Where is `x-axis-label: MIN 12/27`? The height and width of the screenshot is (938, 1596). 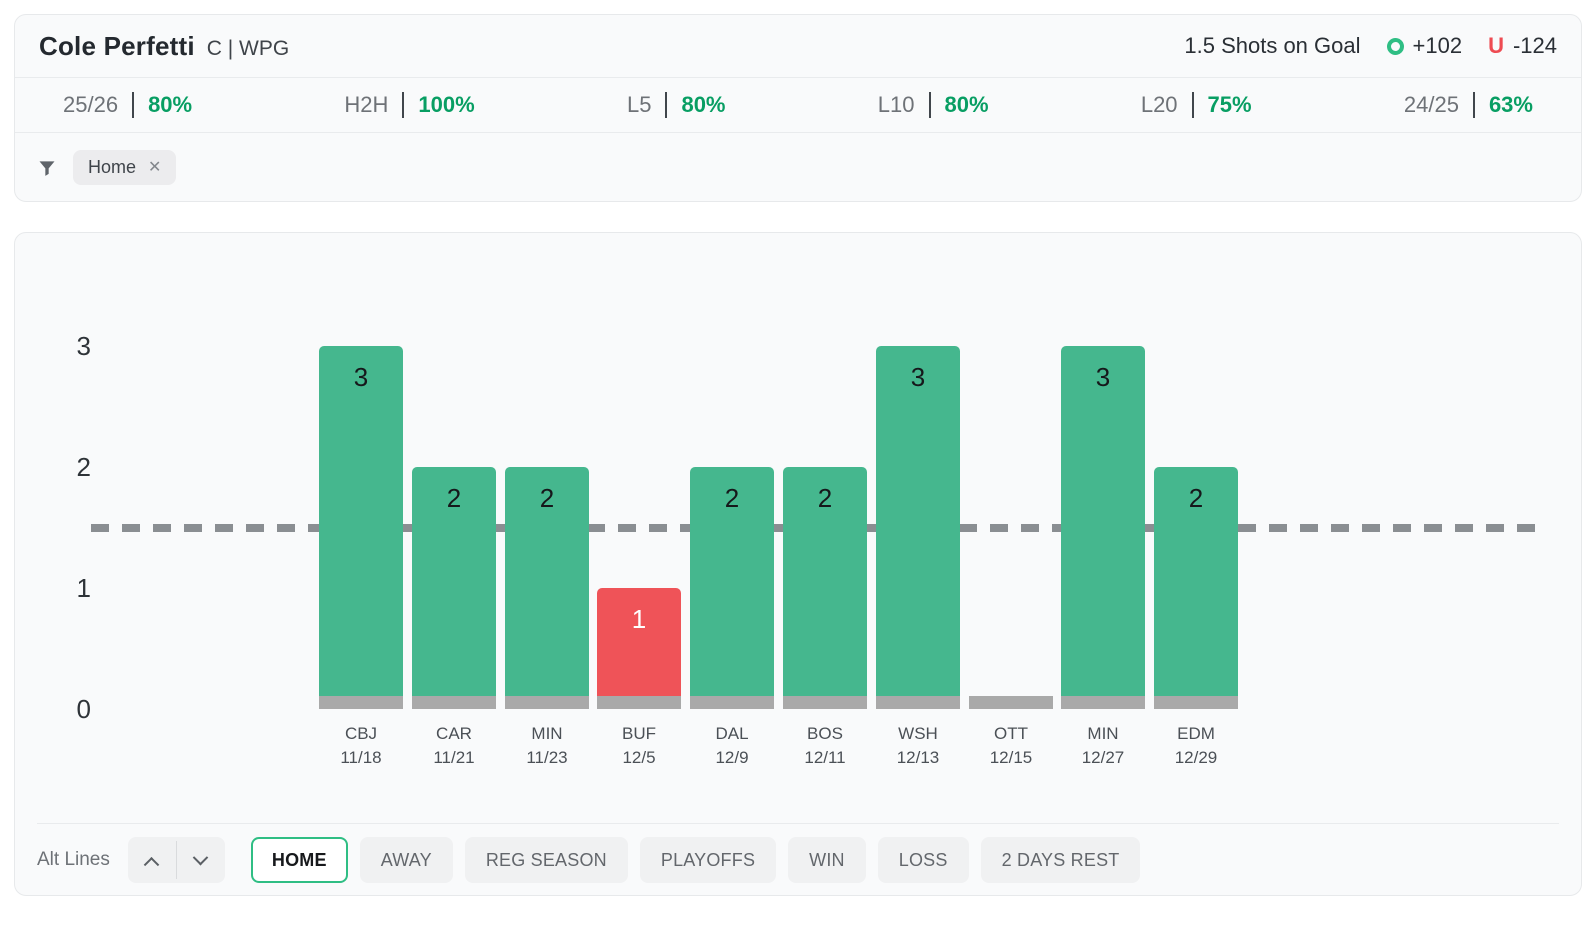
x-axis-label: MIN 12/27 is located at coordinates (1103, 746).